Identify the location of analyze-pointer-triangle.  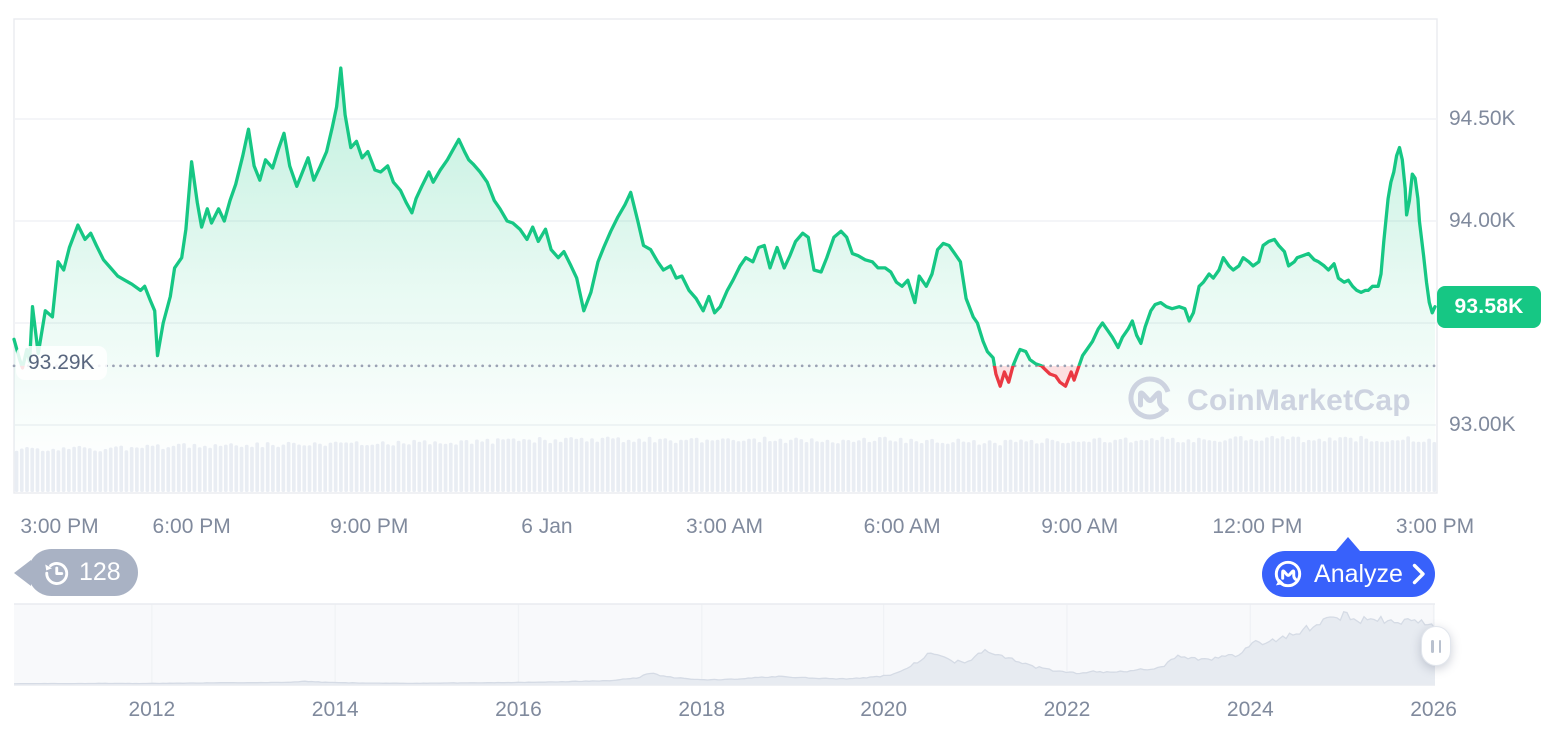
(1348, 544).